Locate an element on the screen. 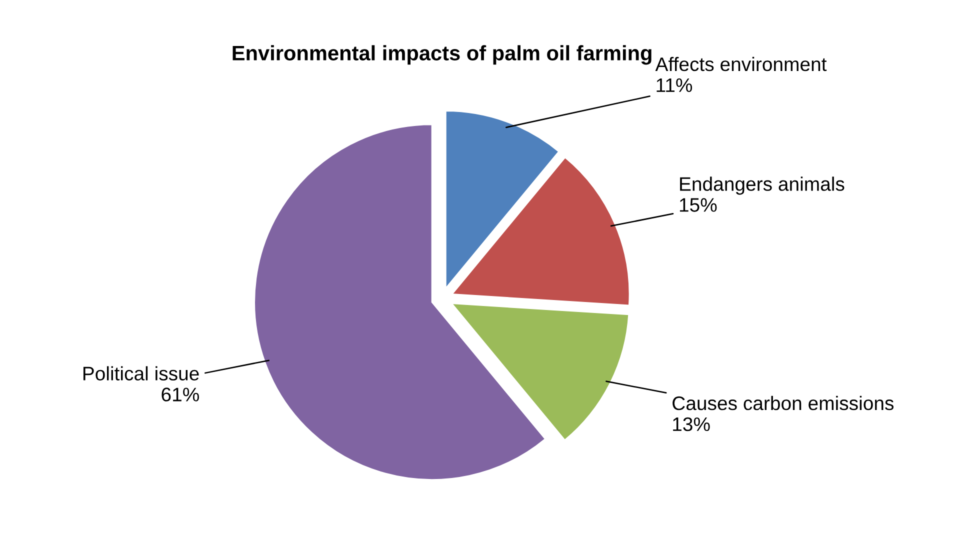  slice-label: Causes carbon emissions is located at coordinates (783, 403).